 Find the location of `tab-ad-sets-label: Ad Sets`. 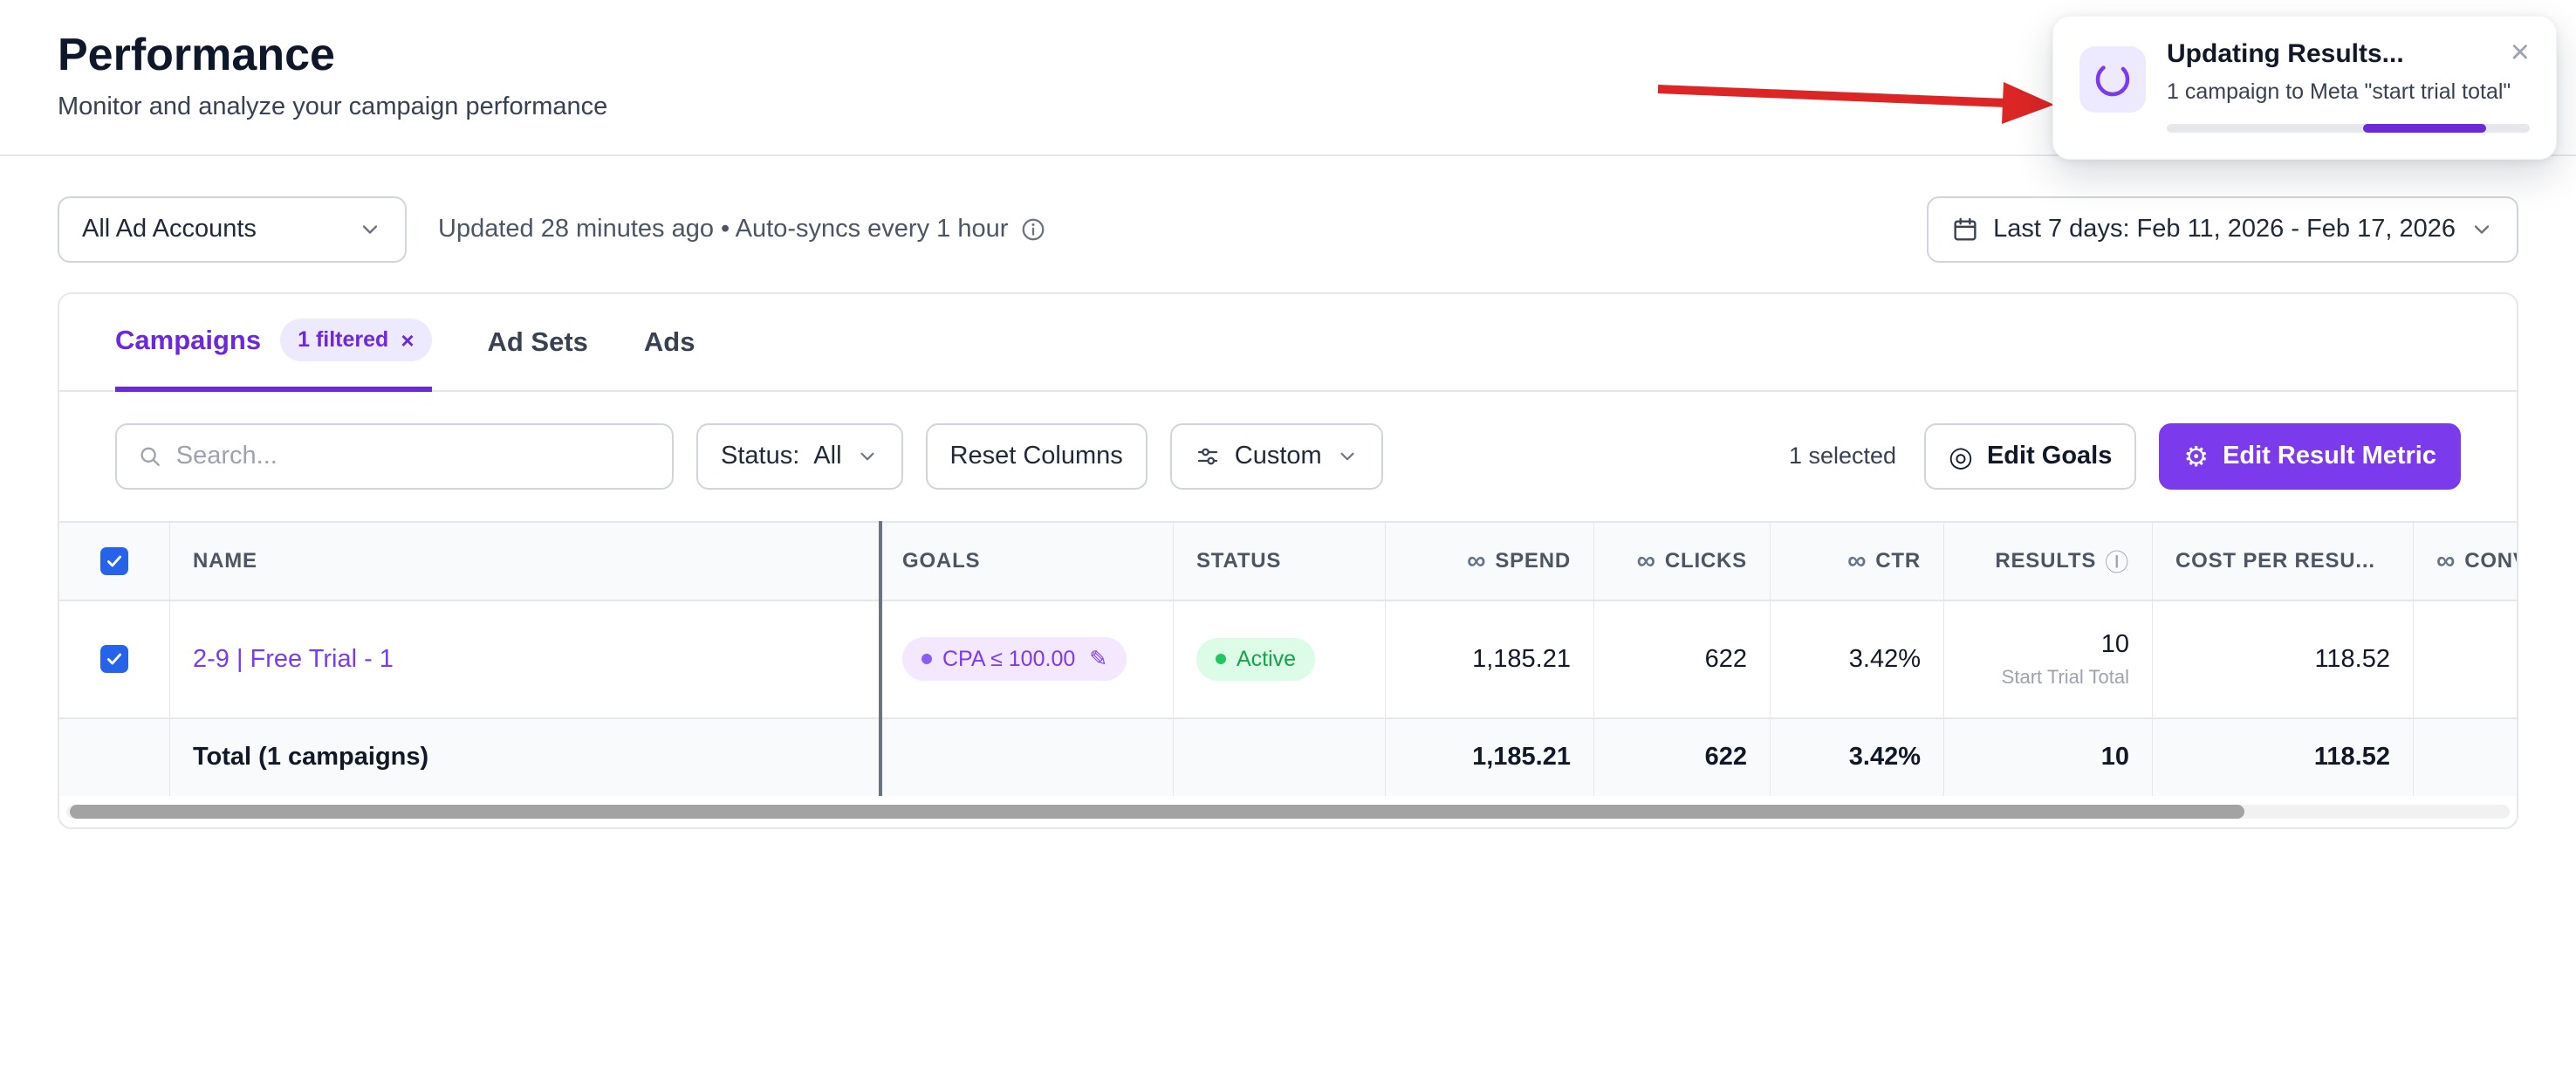

tab-ad-sets-label: Ad Sets is located at coordinates (537, 341).